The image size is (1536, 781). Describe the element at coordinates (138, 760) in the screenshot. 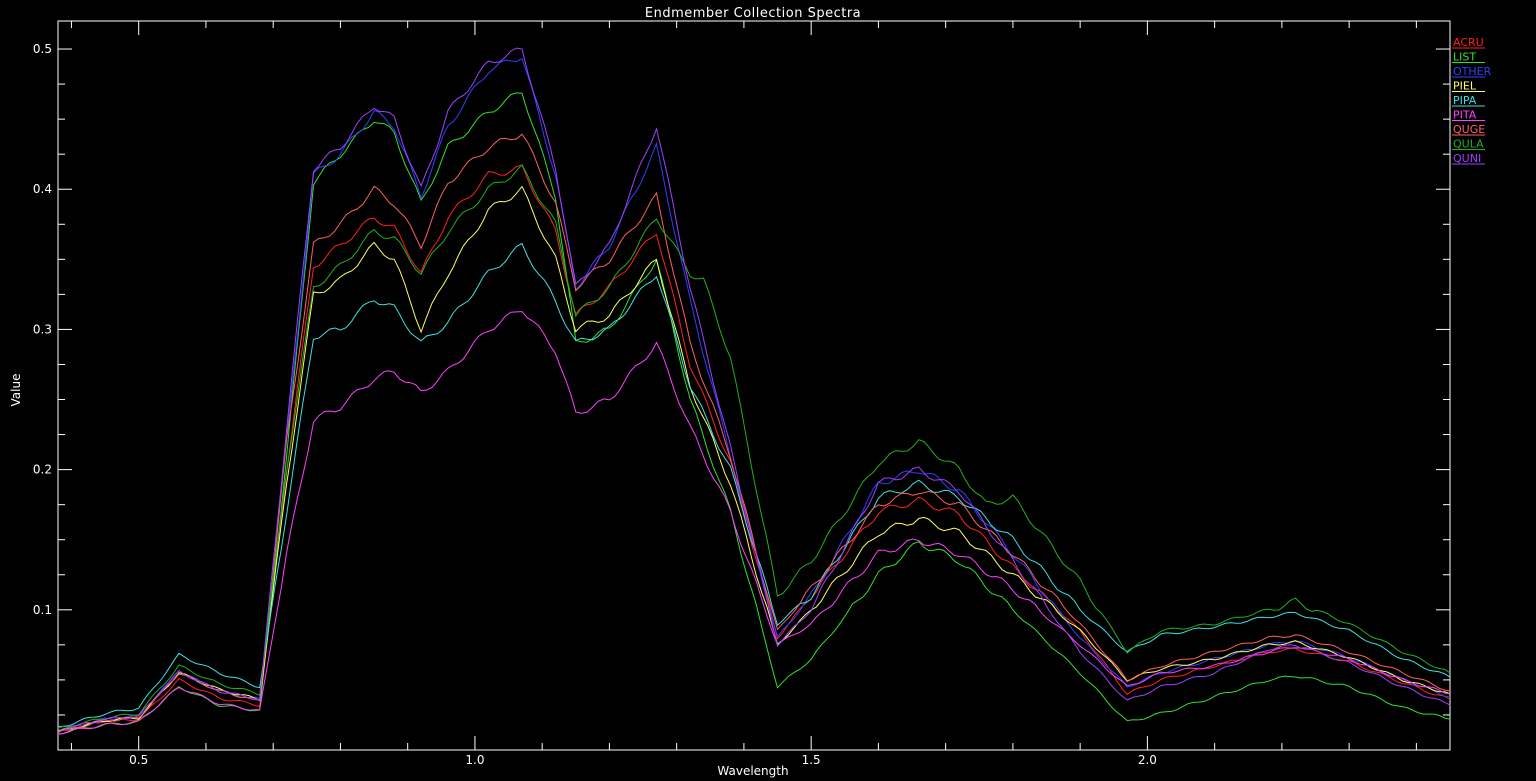

I see `x-tick-label: 0.5` at that location.